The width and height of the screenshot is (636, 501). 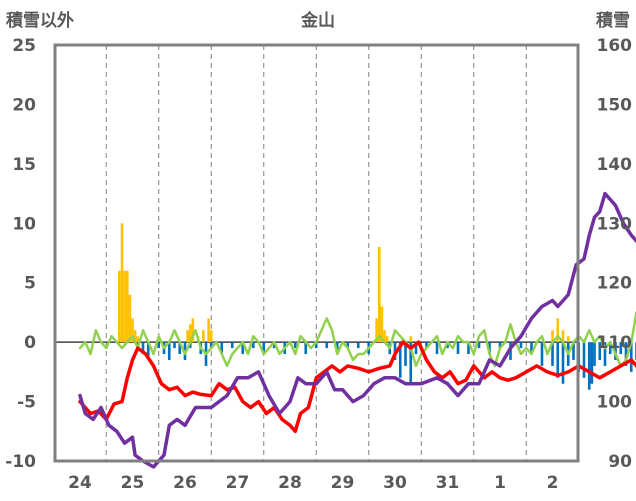 I want to click on right-tick-label: 140, so click(x=615, y=165).